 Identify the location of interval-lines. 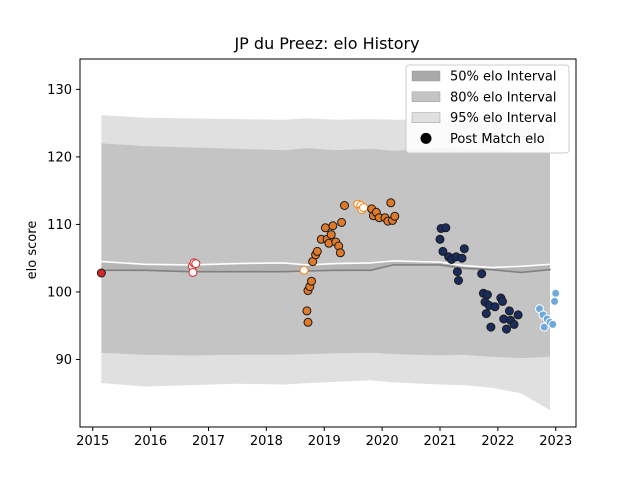
(326, 267).